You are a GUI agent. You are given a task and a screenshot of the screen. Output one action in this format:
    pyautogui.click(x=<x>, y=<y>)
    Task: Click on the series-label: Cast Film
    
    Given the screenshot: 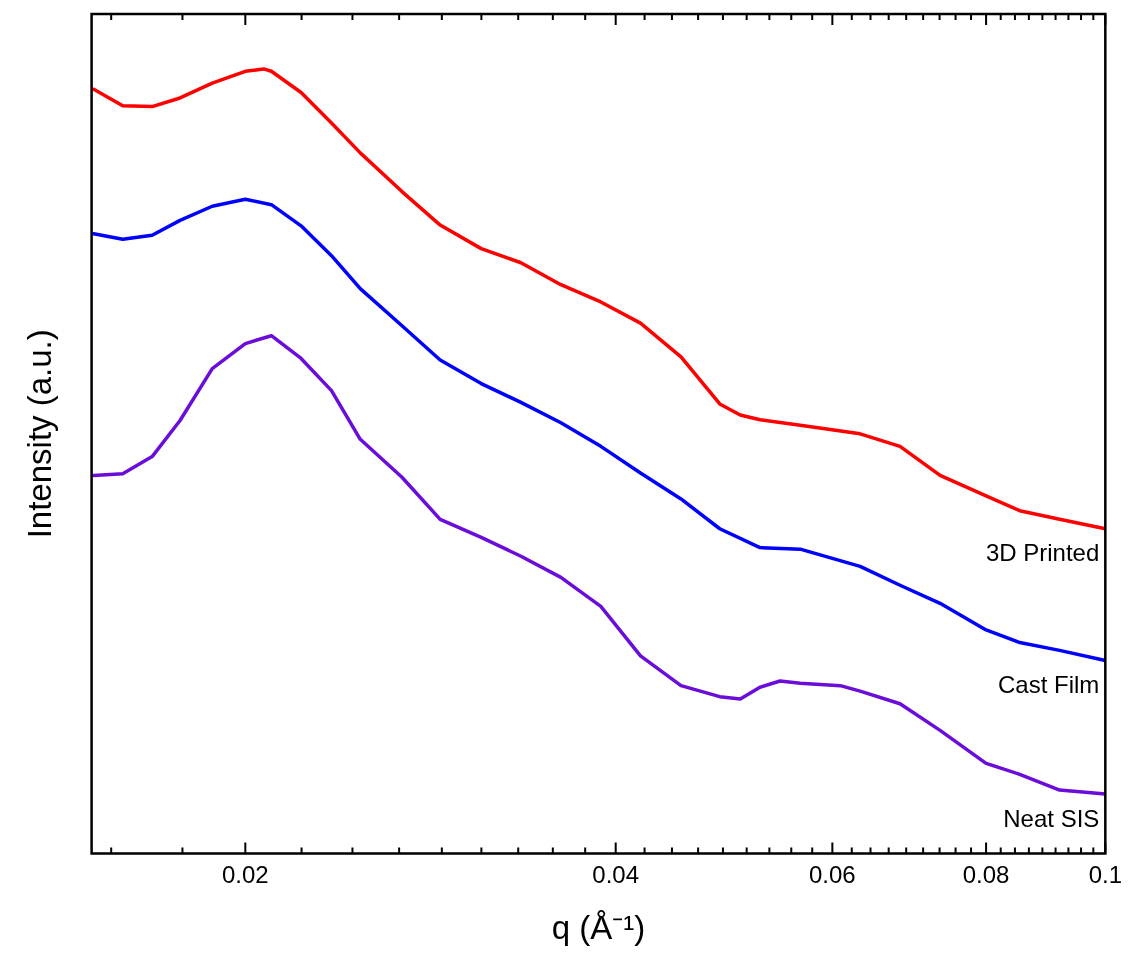 What is the action you would take?
    pyautogui.click(x=1048, y=685)
    